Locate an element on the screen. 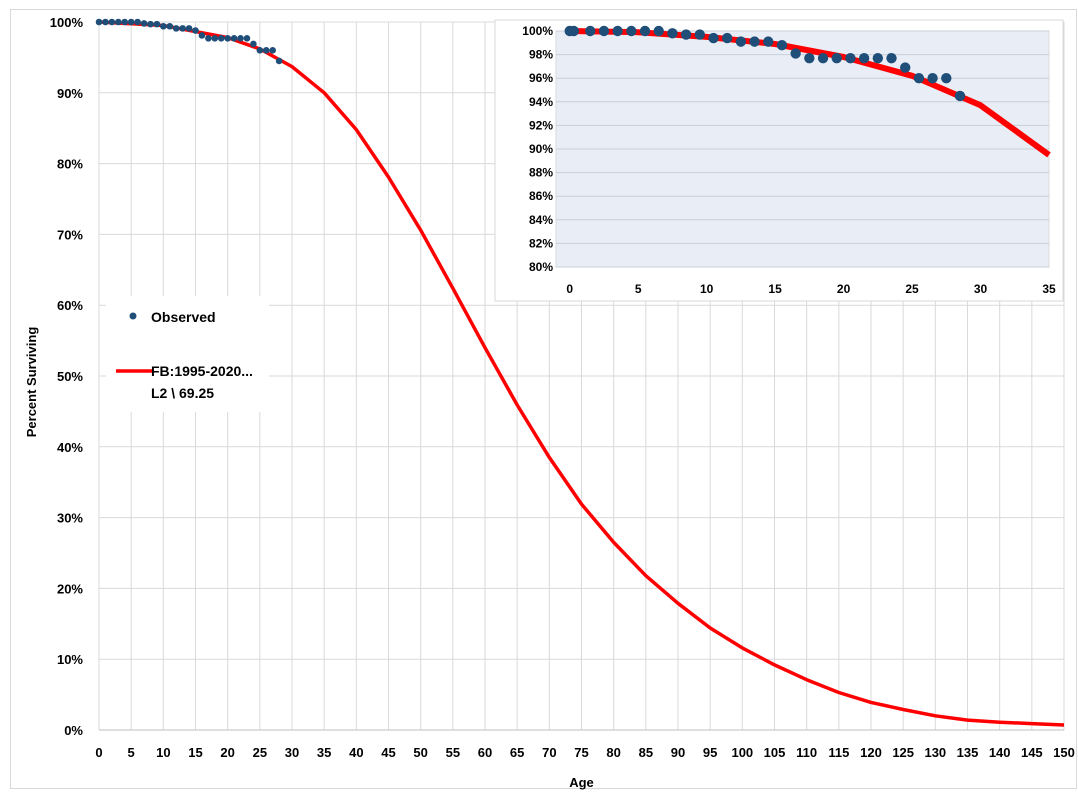 The height and width of the screenshot is (795, 1078). main-x-tick-label: 25 is located at coordinates (260, 752).